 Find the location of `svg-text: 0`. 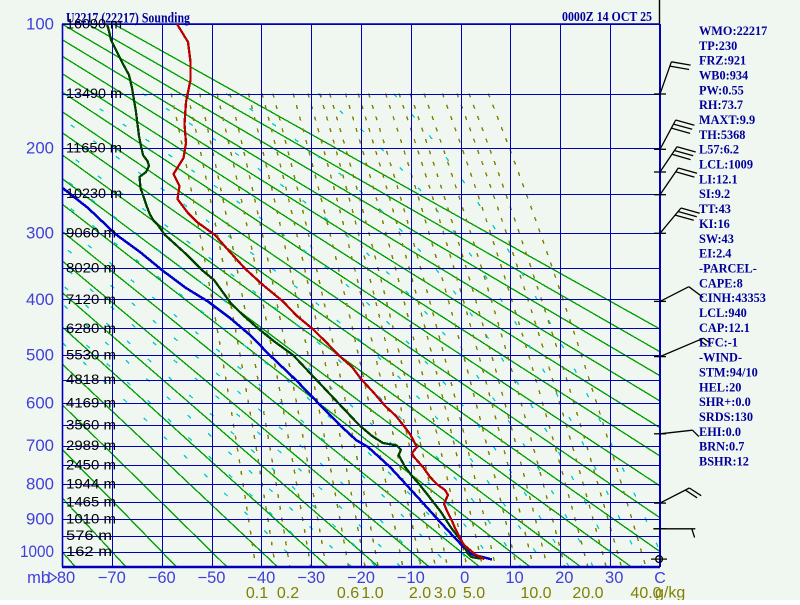

svg-text: 0 is located at coordinates (464, 578).